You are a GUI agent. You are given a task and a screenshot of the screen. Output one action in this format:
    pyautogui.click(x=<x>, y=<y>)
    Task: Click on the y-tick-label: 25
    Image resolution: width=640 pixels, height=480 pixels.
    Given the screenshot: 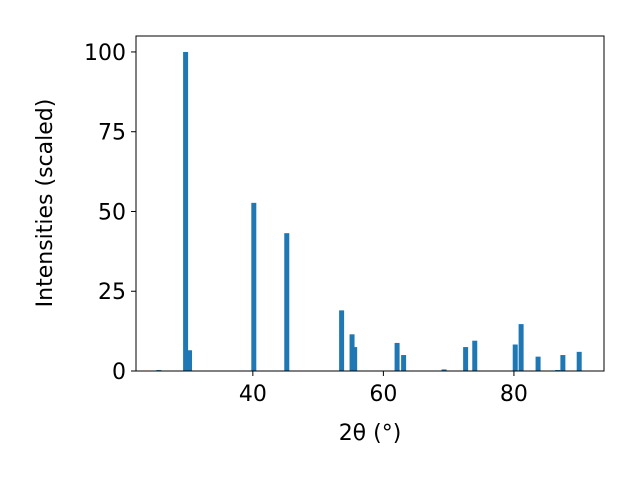 What is the action you would take?
    pyautogui.click(x=112, y=292)
    